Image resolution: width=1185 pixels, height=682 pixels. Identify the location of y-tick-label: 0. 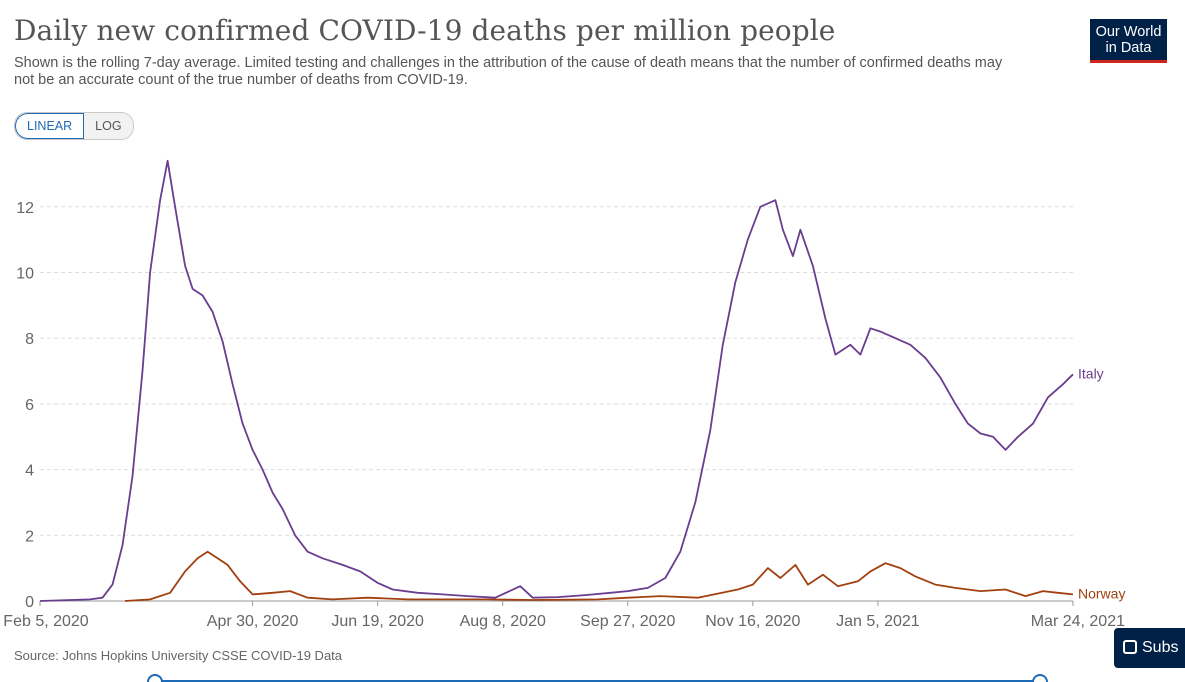
(29, 602).